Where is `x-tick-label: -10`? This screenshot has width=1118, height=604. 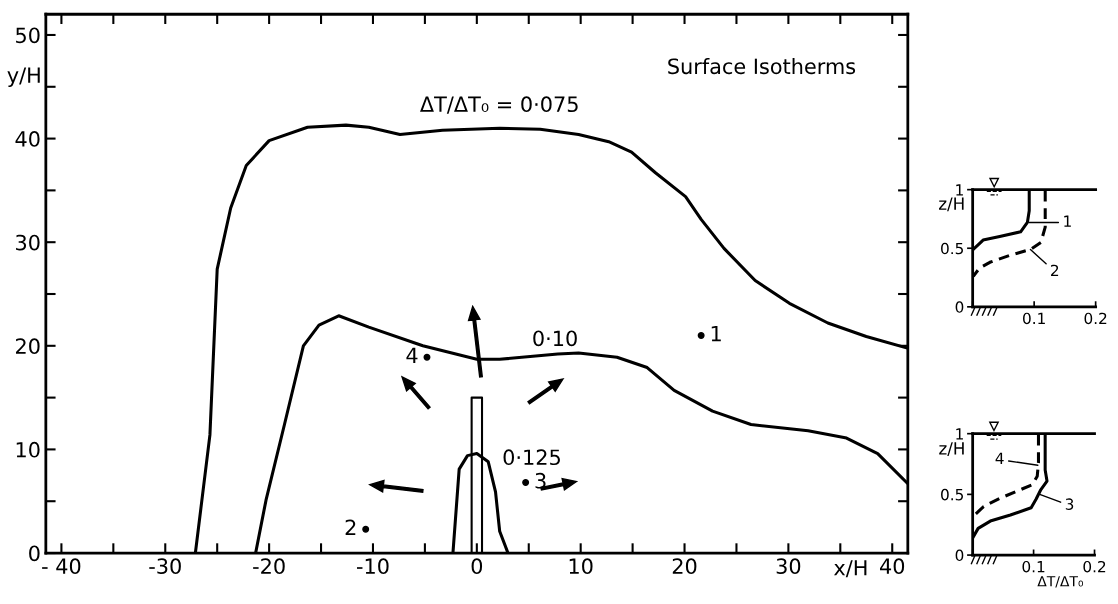
x-tick-label: -10 is located at coordinates (372, 566).